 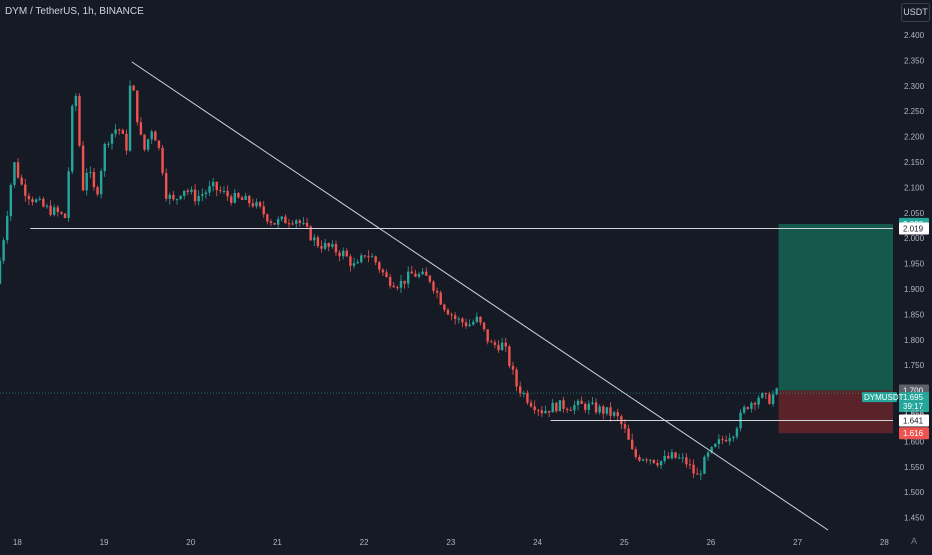 What do you see at coordinates (450, 542) in the screenshot?
I see `x-tick-label: 23` at bounding box center [450, 542].